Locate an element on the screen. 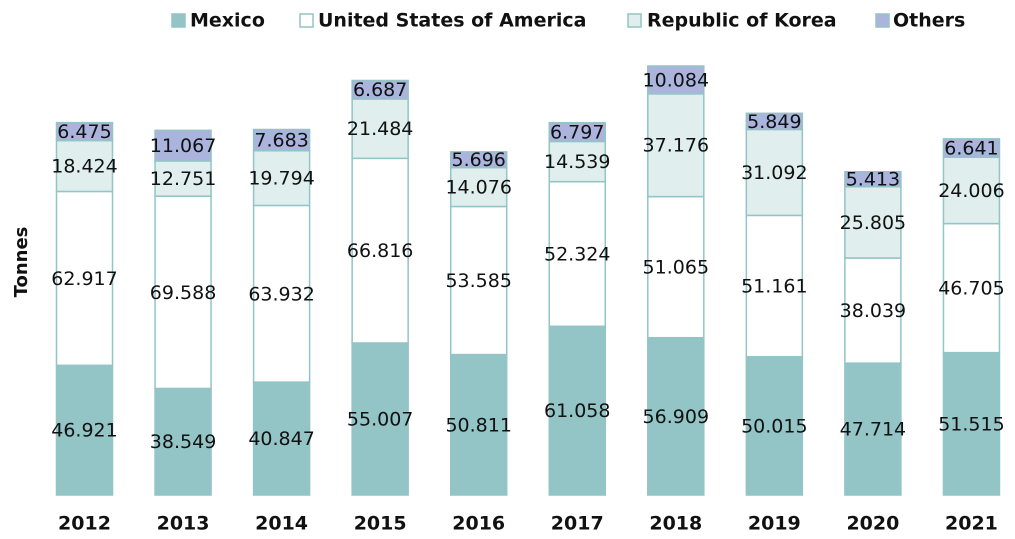  value-label: 53.585 is located at coordinates (478, 281).